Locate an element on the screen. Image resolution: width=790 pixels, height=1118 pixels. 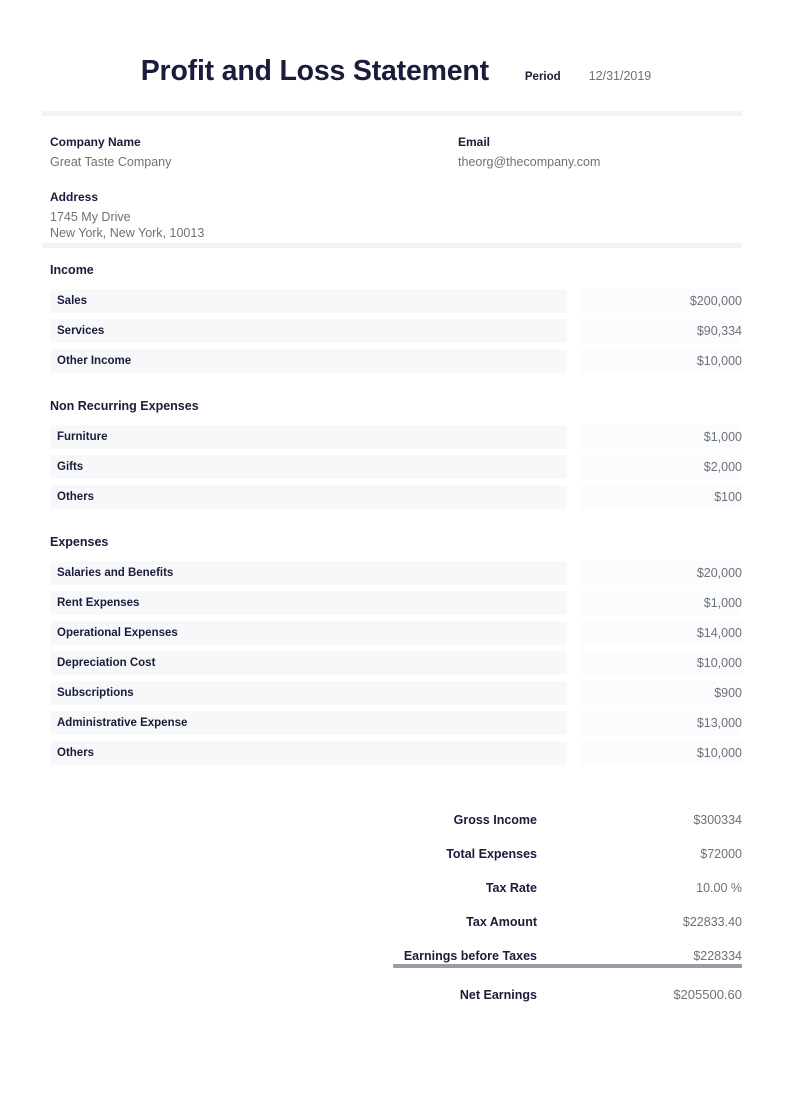
line-item-row: Administrative Expense $13,000 is located at coordinates (395, 723).